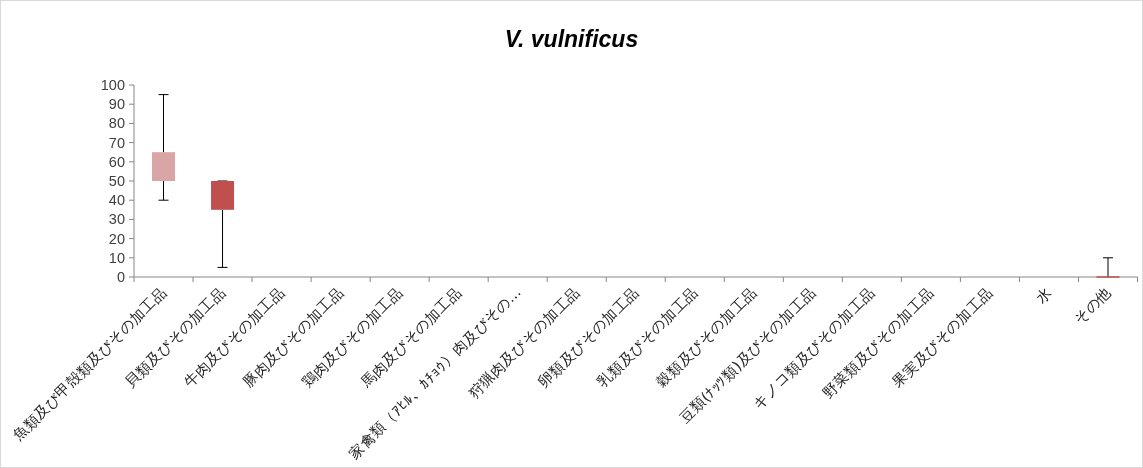 The height and width of the screenshot is (468, 1143). What do you see at coordinates (112, 85) in the screenshot?
I see `y-tick-label: 100` at bounding box center [112, 85].